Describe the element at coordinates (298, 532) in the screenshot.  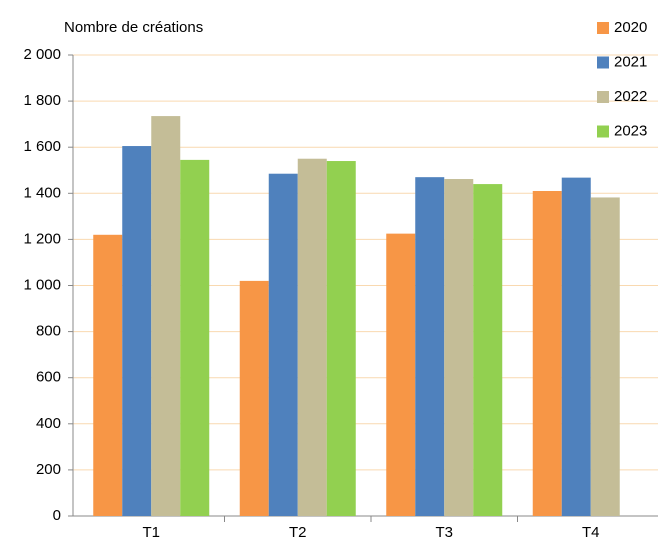
I see `x-tick-label: T2` at that location.